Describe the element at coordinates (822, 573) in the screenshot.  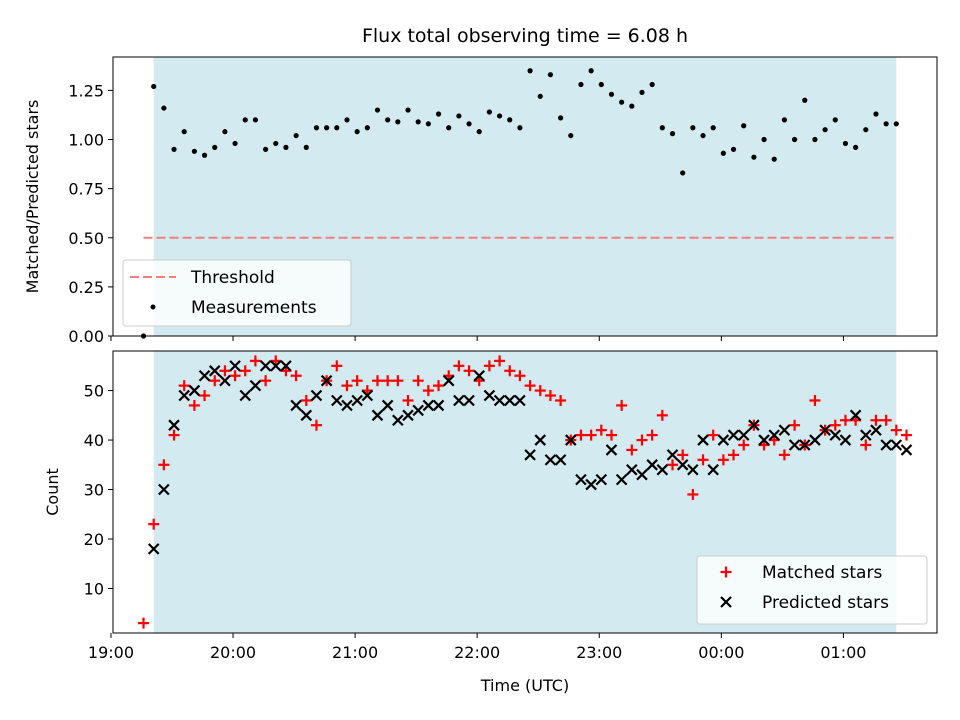
I see `matched-stars-legend-label: Matched stars` at that location.